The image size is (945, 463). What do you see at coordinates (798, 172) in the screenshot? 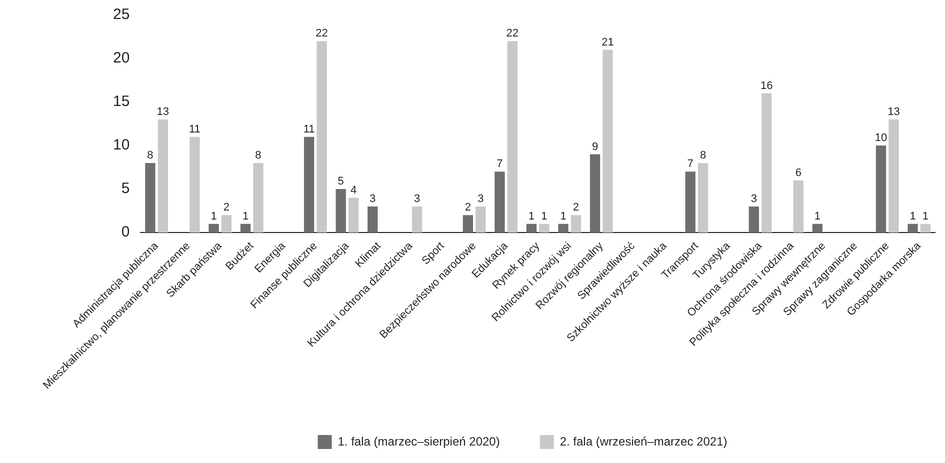
I see `data-label: 6` at bounding box center [798, 172].